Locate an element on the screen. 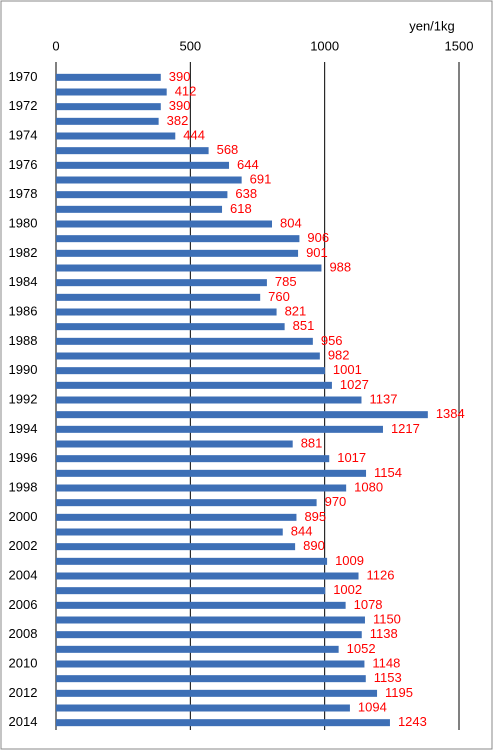 This screenshot has width=494, height=751. y-tick-label: 1986 is located at coordinates (23, 310).